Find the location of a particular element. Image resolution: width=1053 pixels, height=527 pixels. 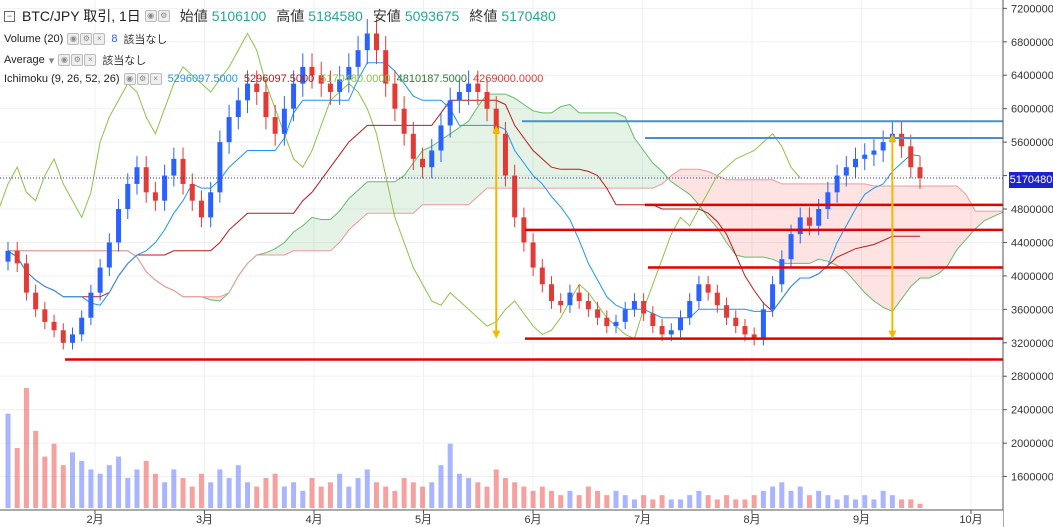

ichimoku-controls: ◉ ⚙ × is located at coordinates (142, 79).